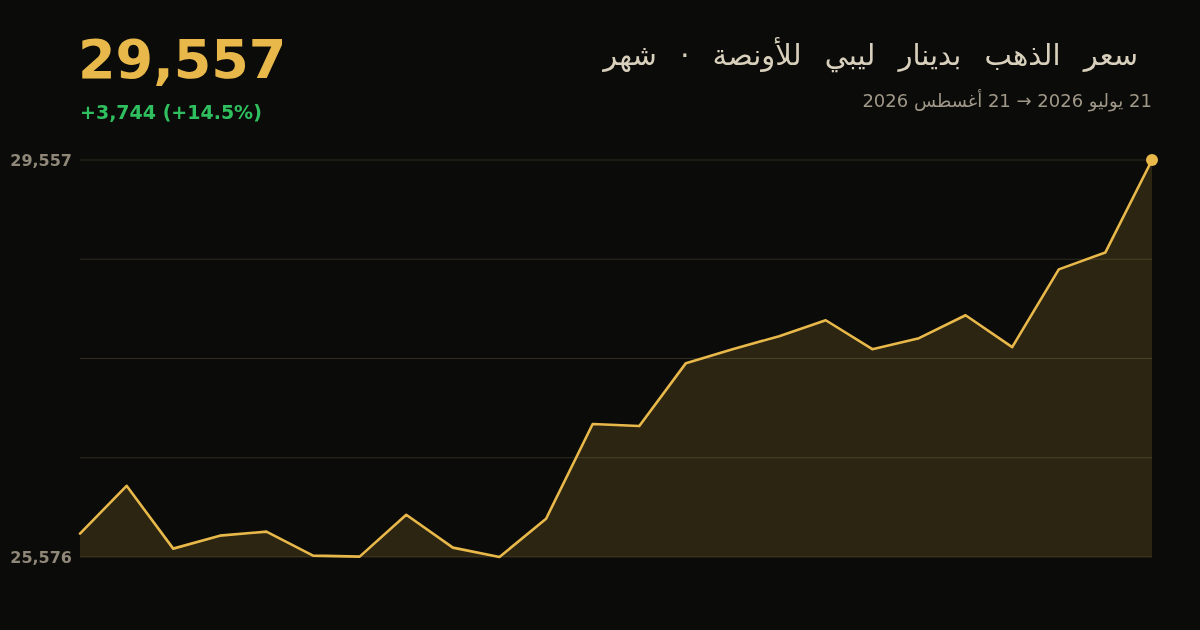  Describe the element at coordinates (870, 55) in the screenshot. I see `chart-title: سعر الذهب بدينار ليبي للأونصة · شهر` at that location.